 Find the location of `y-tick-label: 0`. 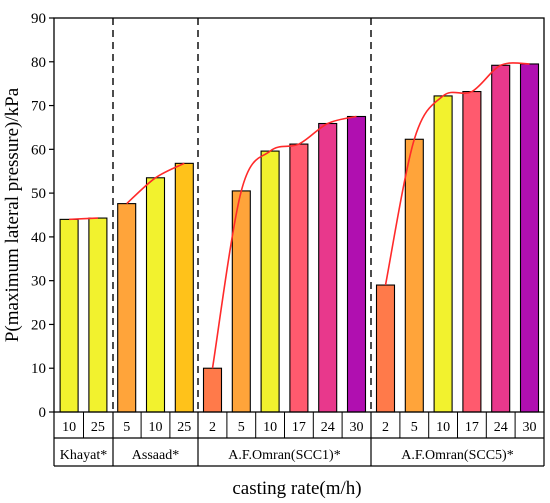

y-tick-label: 0 is located at coordinates (43, 413).